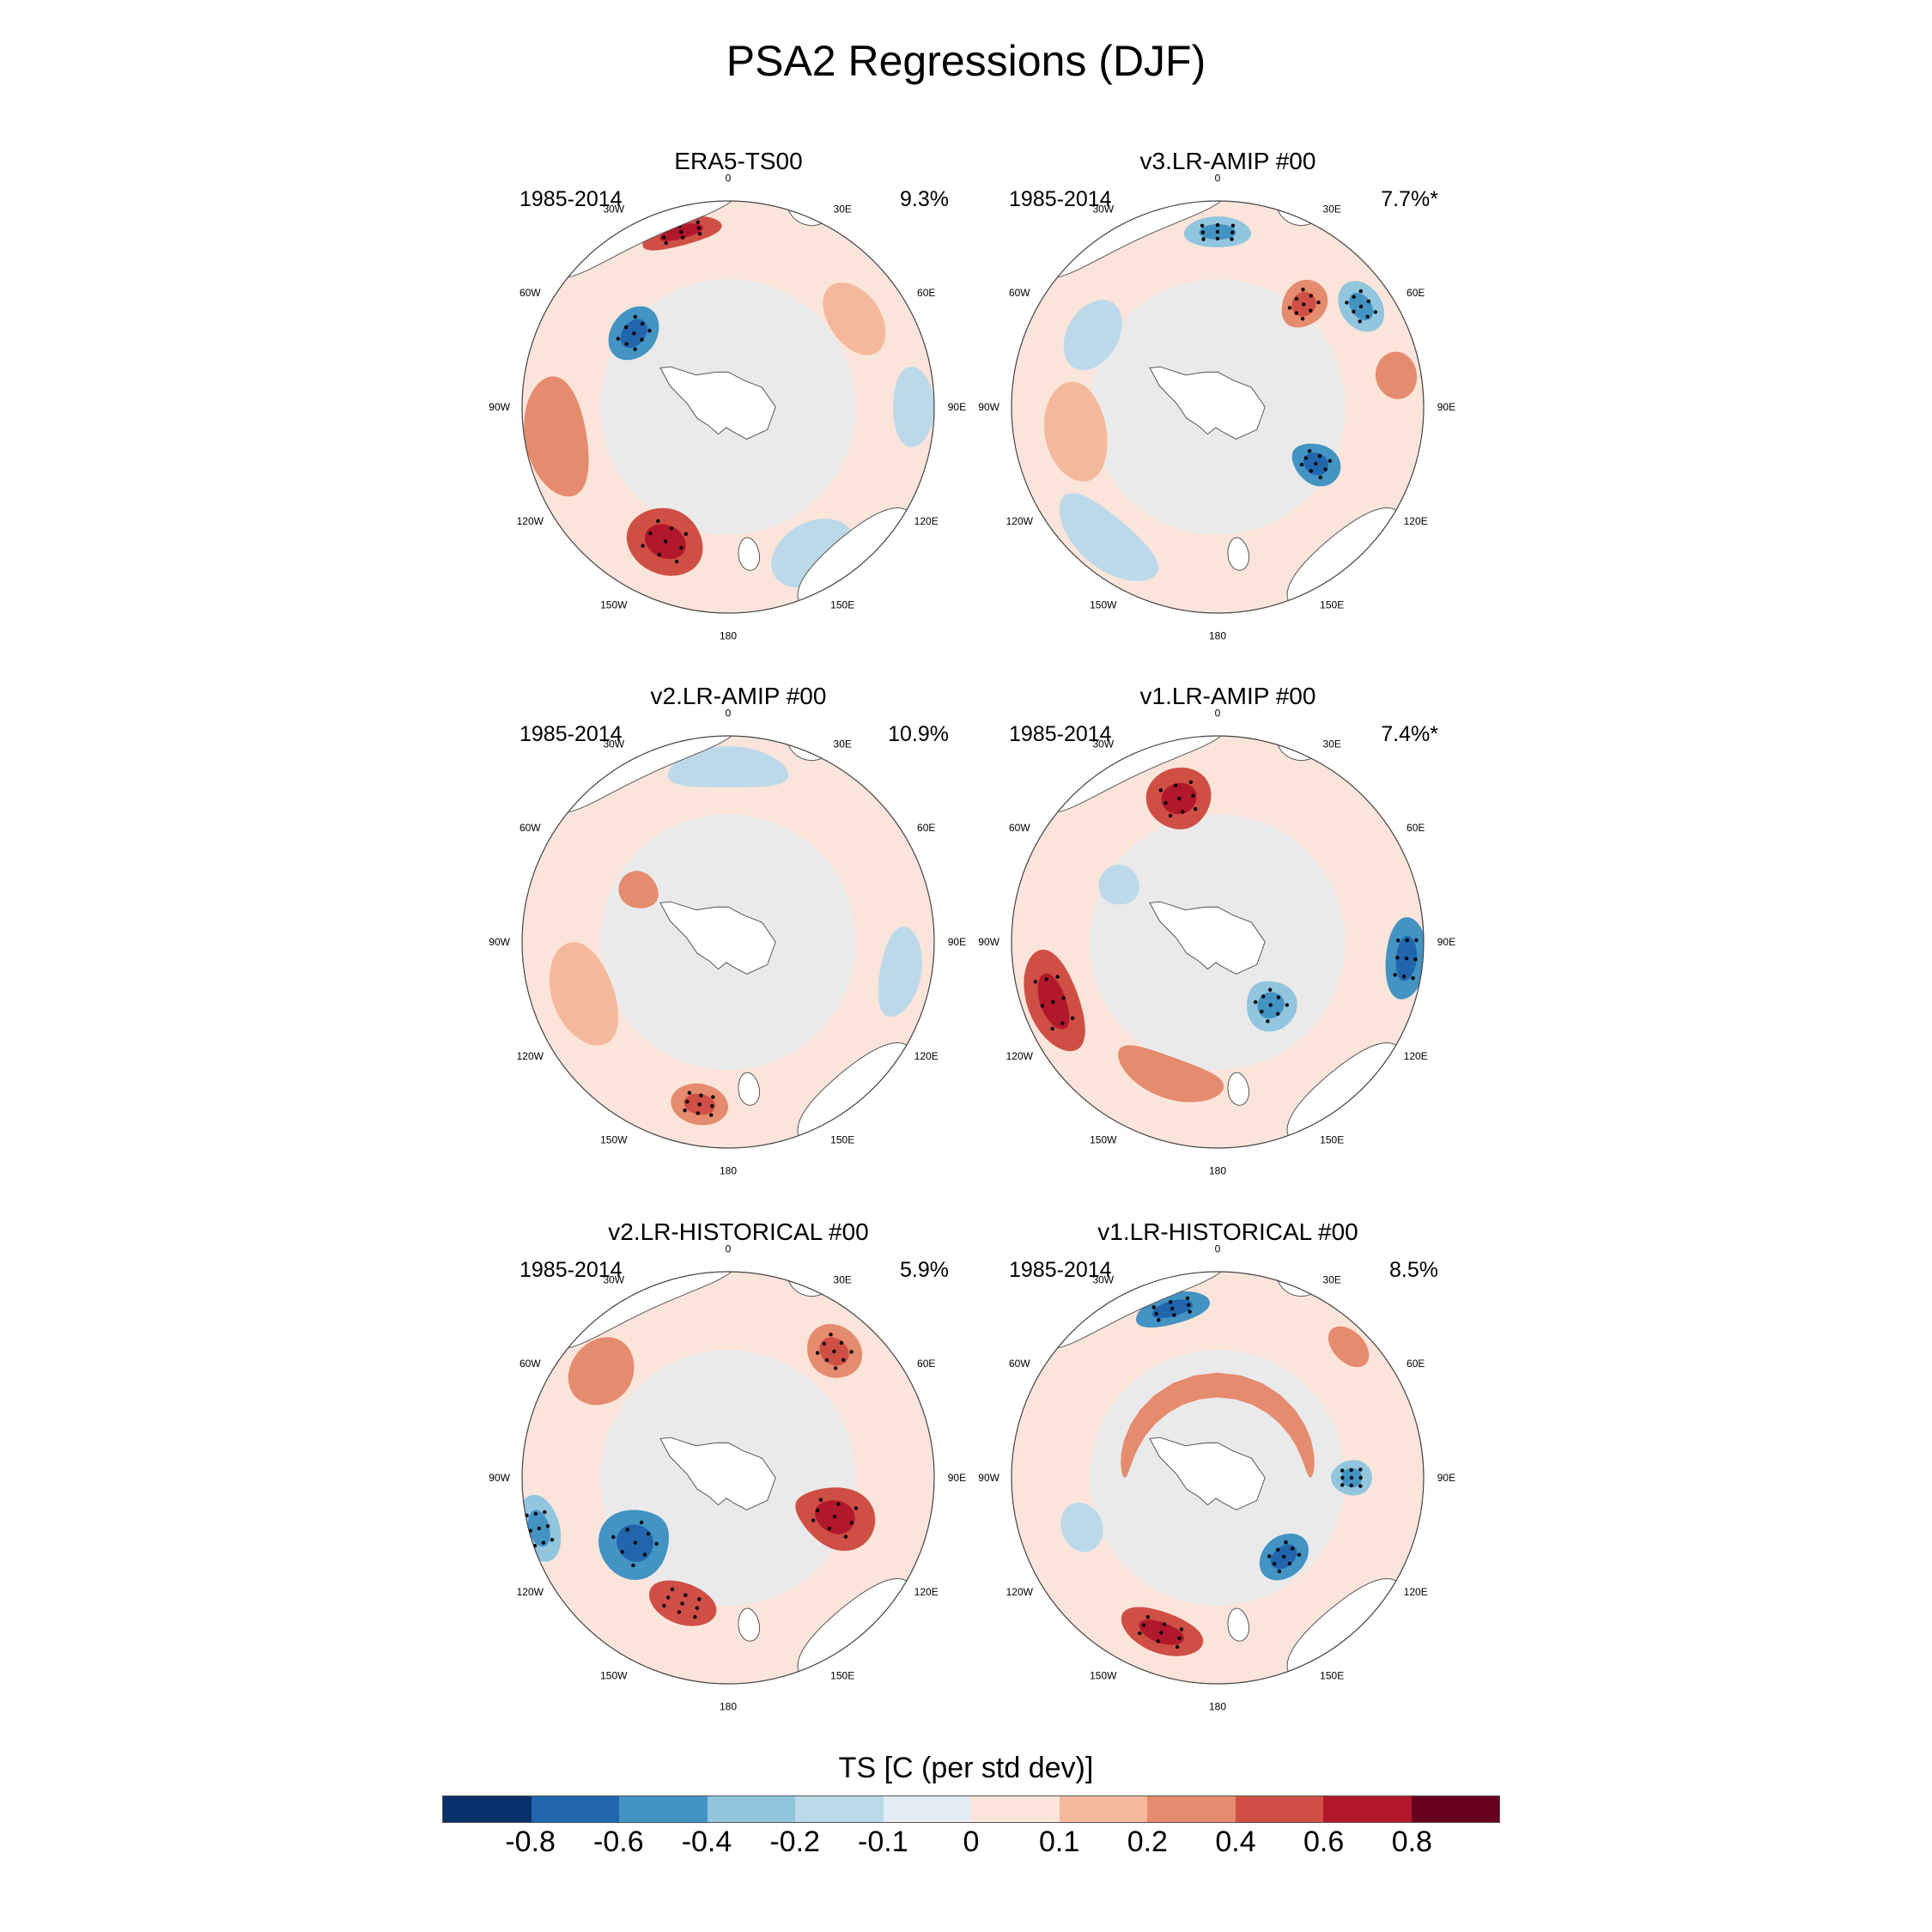 The image size is (1932, 1932). I want to click on panel-variance: 7.4%*, so click(1409, 734).